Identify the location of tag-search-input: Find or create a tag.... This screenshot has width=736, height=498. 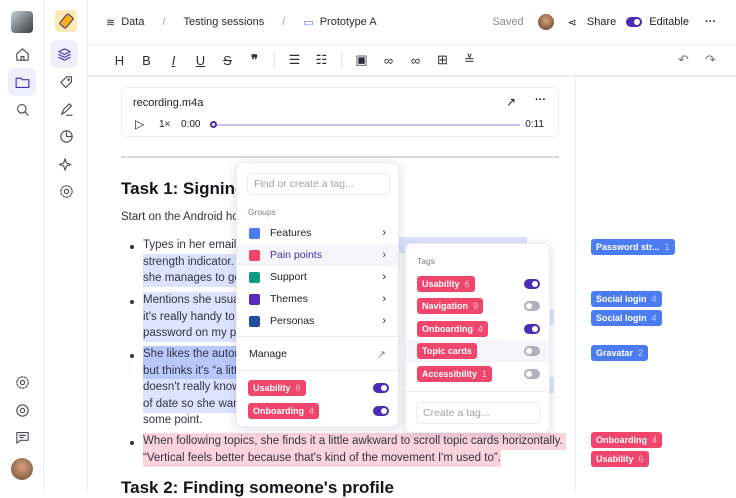
(318, 184).